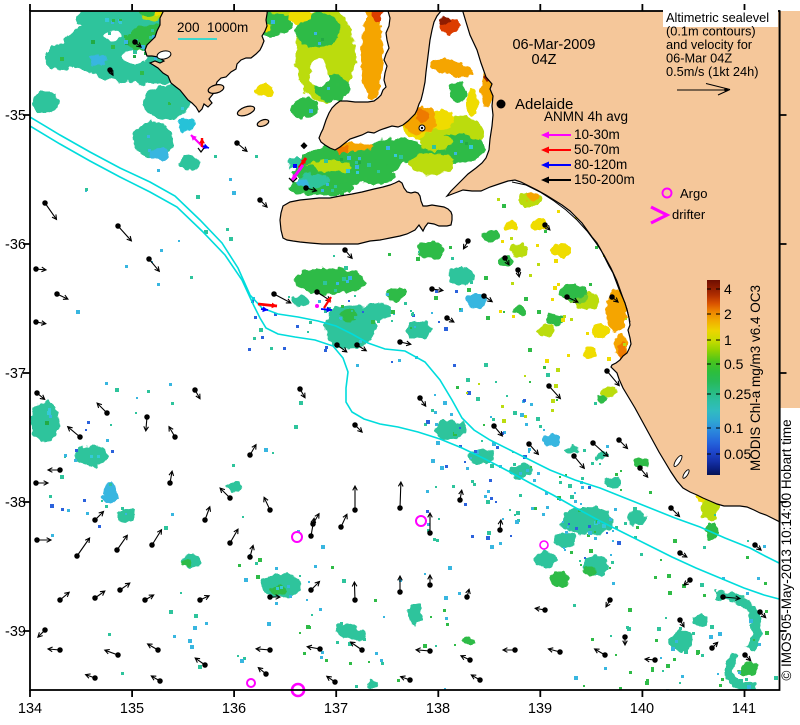 This screenshot has width=800, height=725. Describe the element at coordinates (712, 71) in the screenshot. I see `svg-text: 0.5m/s (1kt 24h)` at that location.